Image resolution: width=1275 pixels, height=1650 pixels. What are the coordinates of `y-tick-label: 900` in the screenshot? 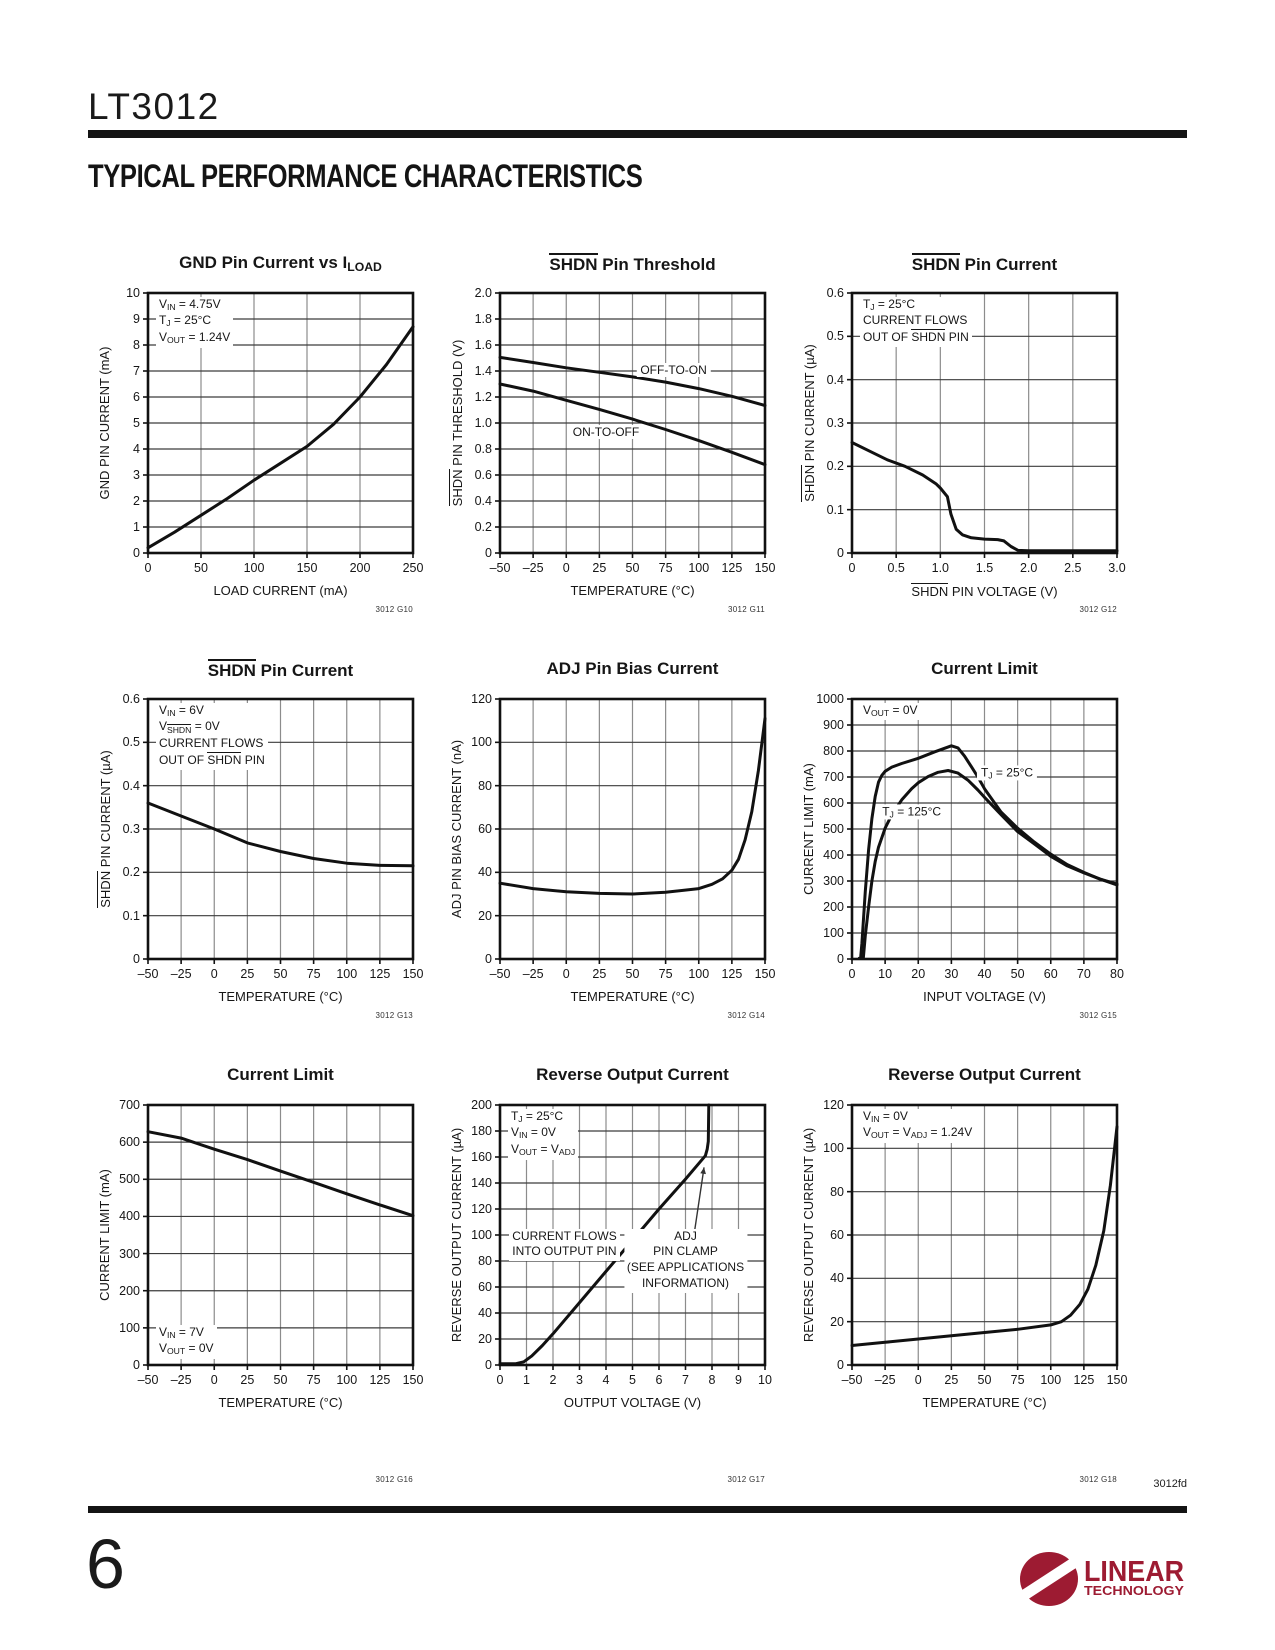 It's located at (833, 725).